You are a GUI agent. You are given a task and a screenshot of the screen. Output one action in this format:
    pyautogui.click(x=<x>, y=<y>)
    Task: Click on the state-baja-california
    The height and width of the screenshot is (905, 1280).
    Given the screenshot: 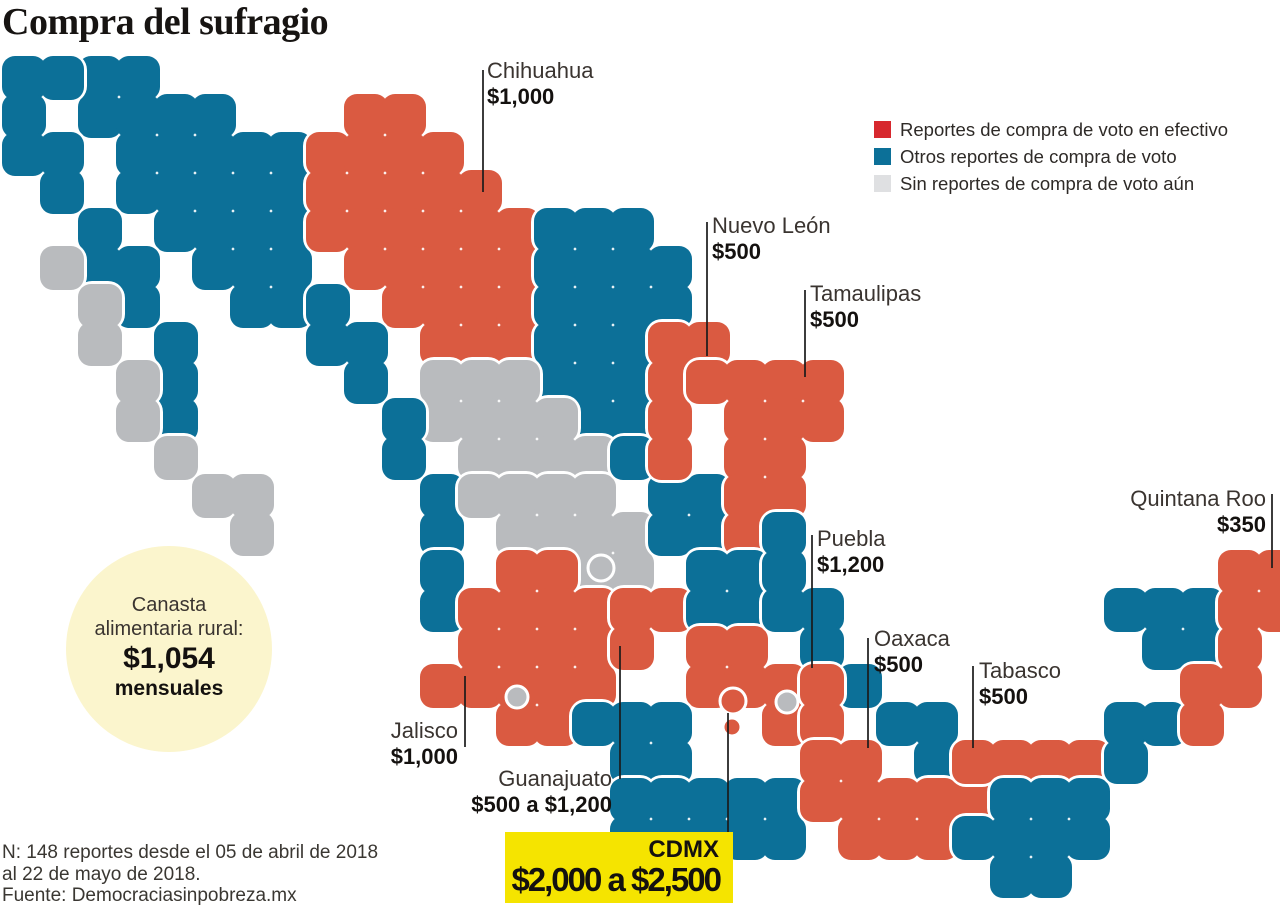 What is the action you would take?
    pyautogui.click(x=100, y=249)
    